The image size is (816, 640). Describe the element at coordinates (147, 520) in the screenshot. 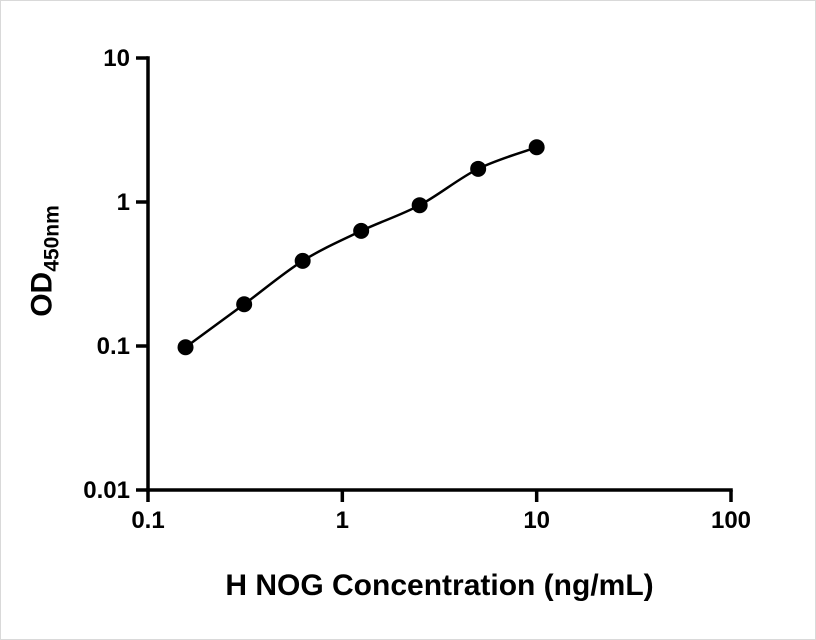

I see `x-tick-label: 0.1` at that location.